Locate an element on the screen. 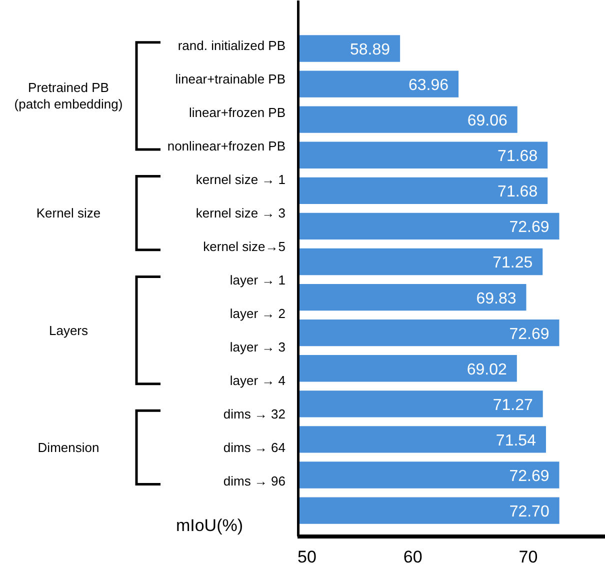 The image size is (605, 569). x-tick-label: 60 is located at coordinates (412, 557).